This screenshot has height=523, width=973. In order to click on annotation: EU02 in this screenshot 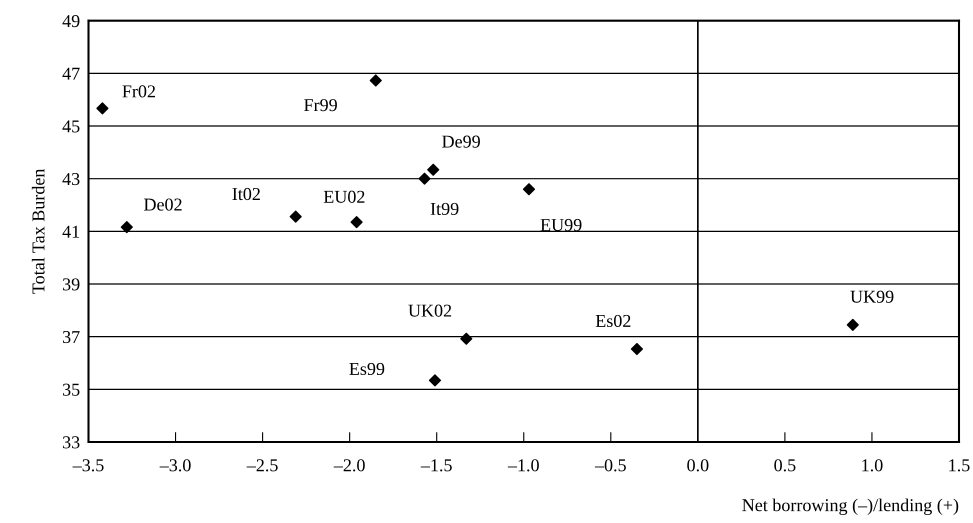, I will do `click(344, 196)`.